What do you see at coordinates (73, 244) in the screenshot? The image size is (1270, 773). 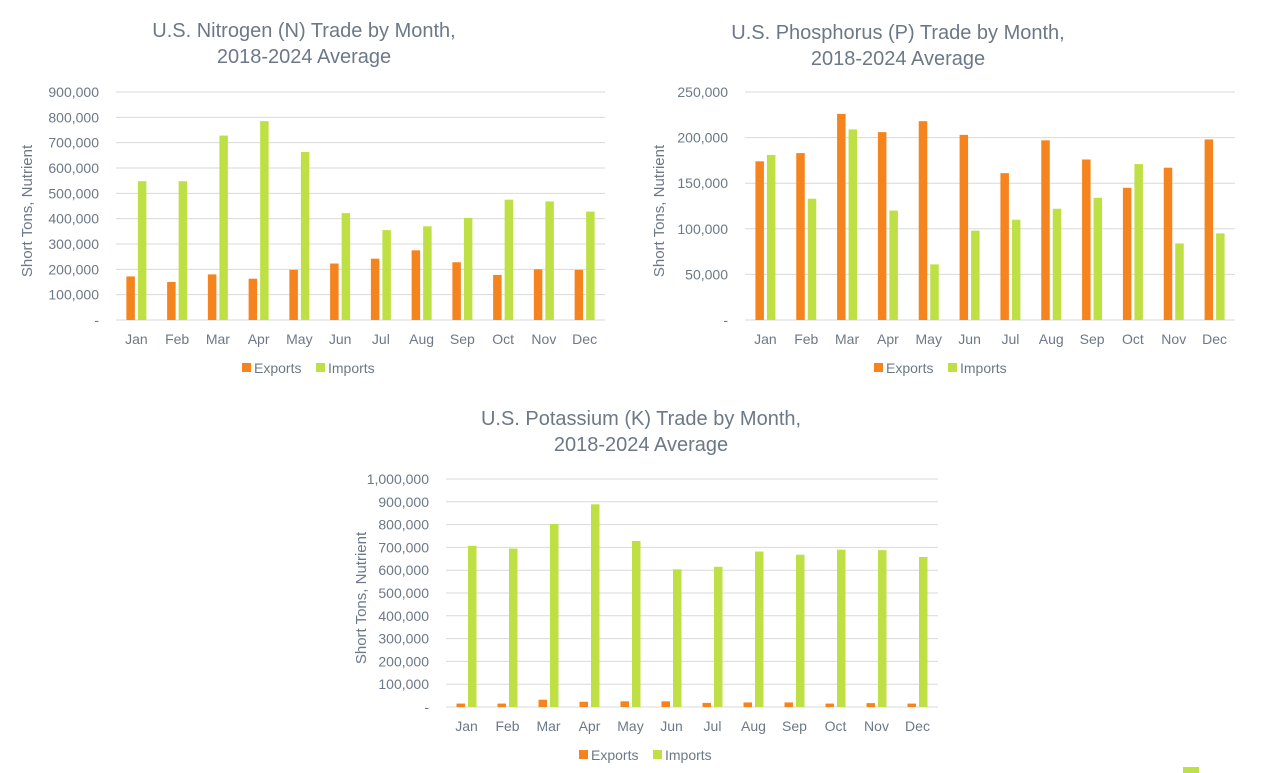 I see `y-tick-label: 300,000` at bounding box center [73, 244].